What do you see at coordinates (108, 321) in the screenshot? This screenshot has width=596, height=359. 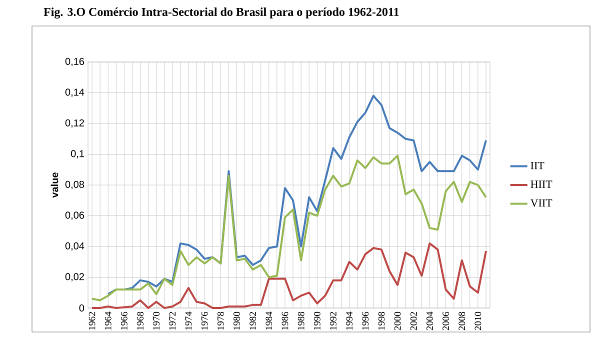 I see `x-tick-label: 1964` at bounding box center [108, 321].